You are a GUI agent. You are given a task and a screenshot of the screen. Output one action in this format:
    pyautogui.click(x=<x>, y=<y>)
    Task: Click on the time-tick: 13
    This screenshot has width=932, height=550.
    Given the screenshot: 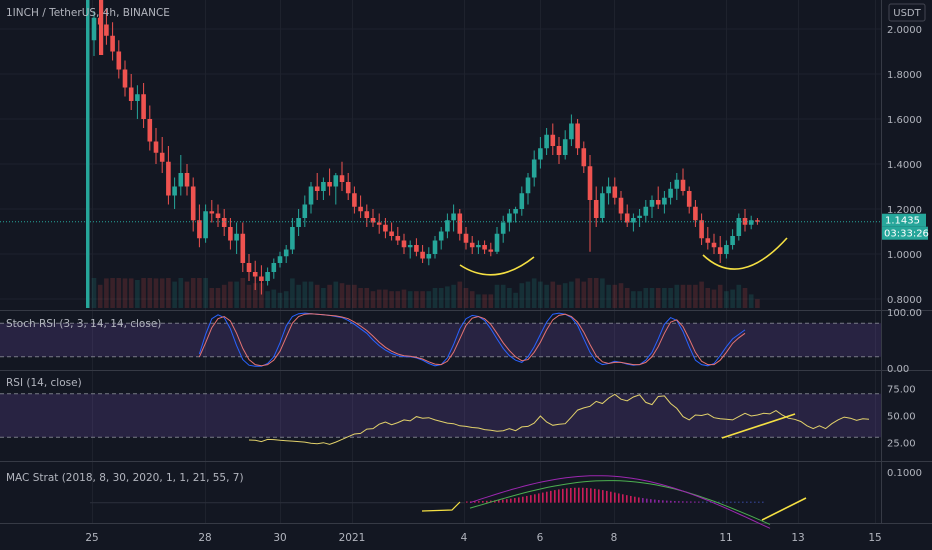 What is the action you would take?
    pyautogui.click(x=797, y=538)
    